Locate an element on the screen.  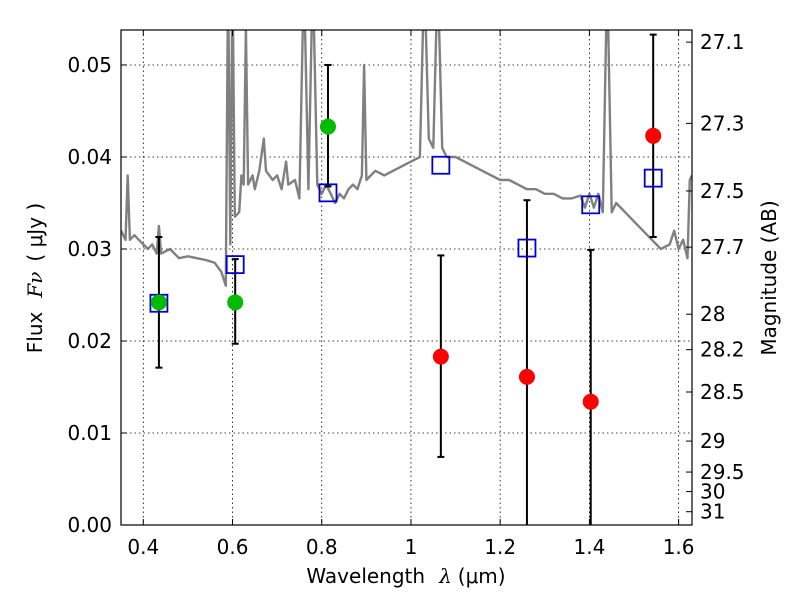
y-axis-label-text: Flux is located at coordinates (35, 332).